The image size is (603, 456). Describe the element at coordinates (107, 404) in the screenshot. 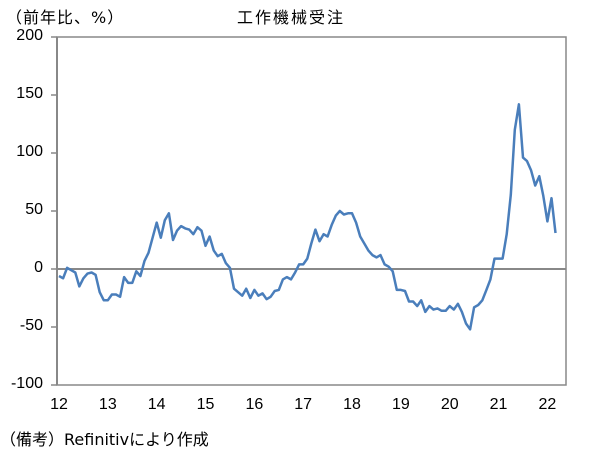

I see `x-tick-label: 13` at that location.